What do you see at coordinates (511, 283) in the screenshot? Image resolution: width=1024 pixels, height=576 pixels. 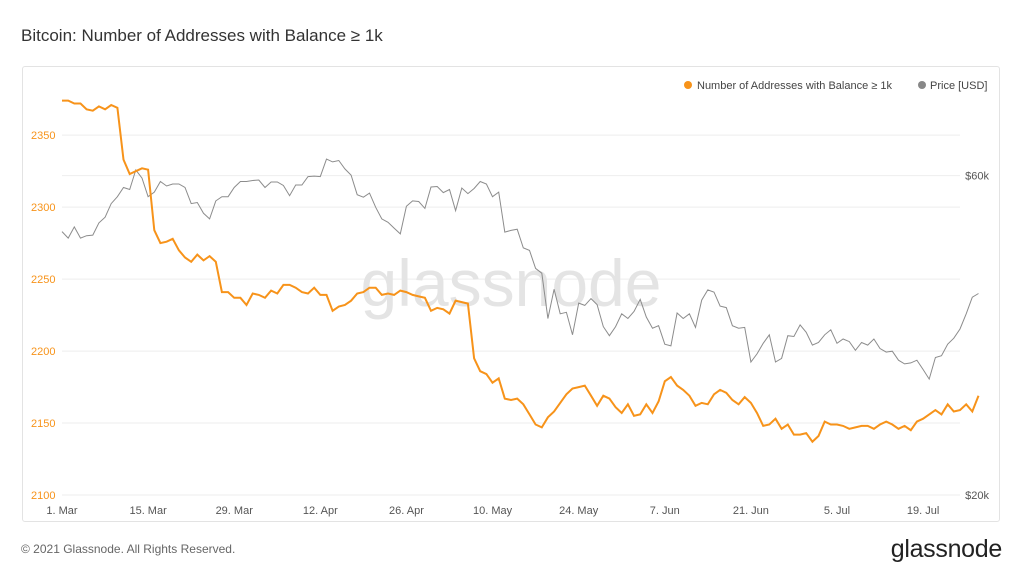 I see `watermark-text: glassnode` at bounding box center [511, 283].